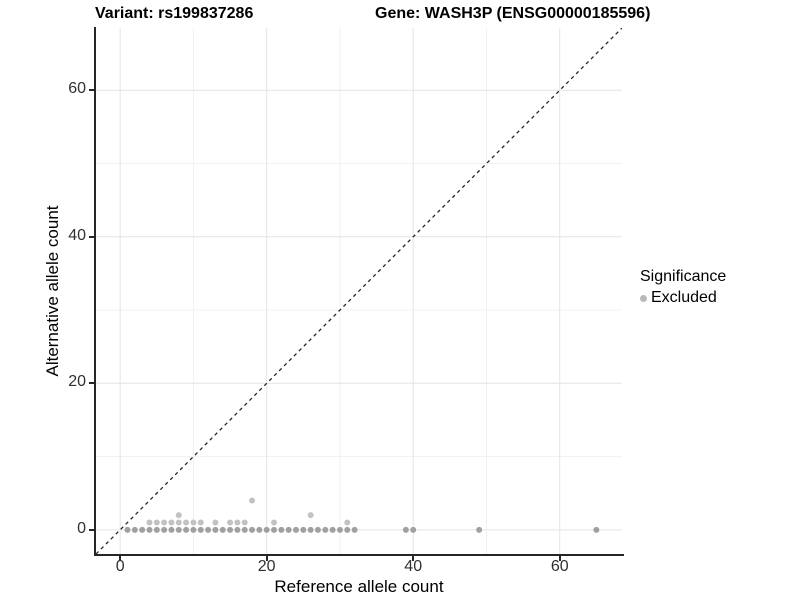 The image size is (800, 600). What do you see at coordinates (683, 287) in the screenshot?
I see `legend: Significance Excluded` at bounding box center [683, 287].